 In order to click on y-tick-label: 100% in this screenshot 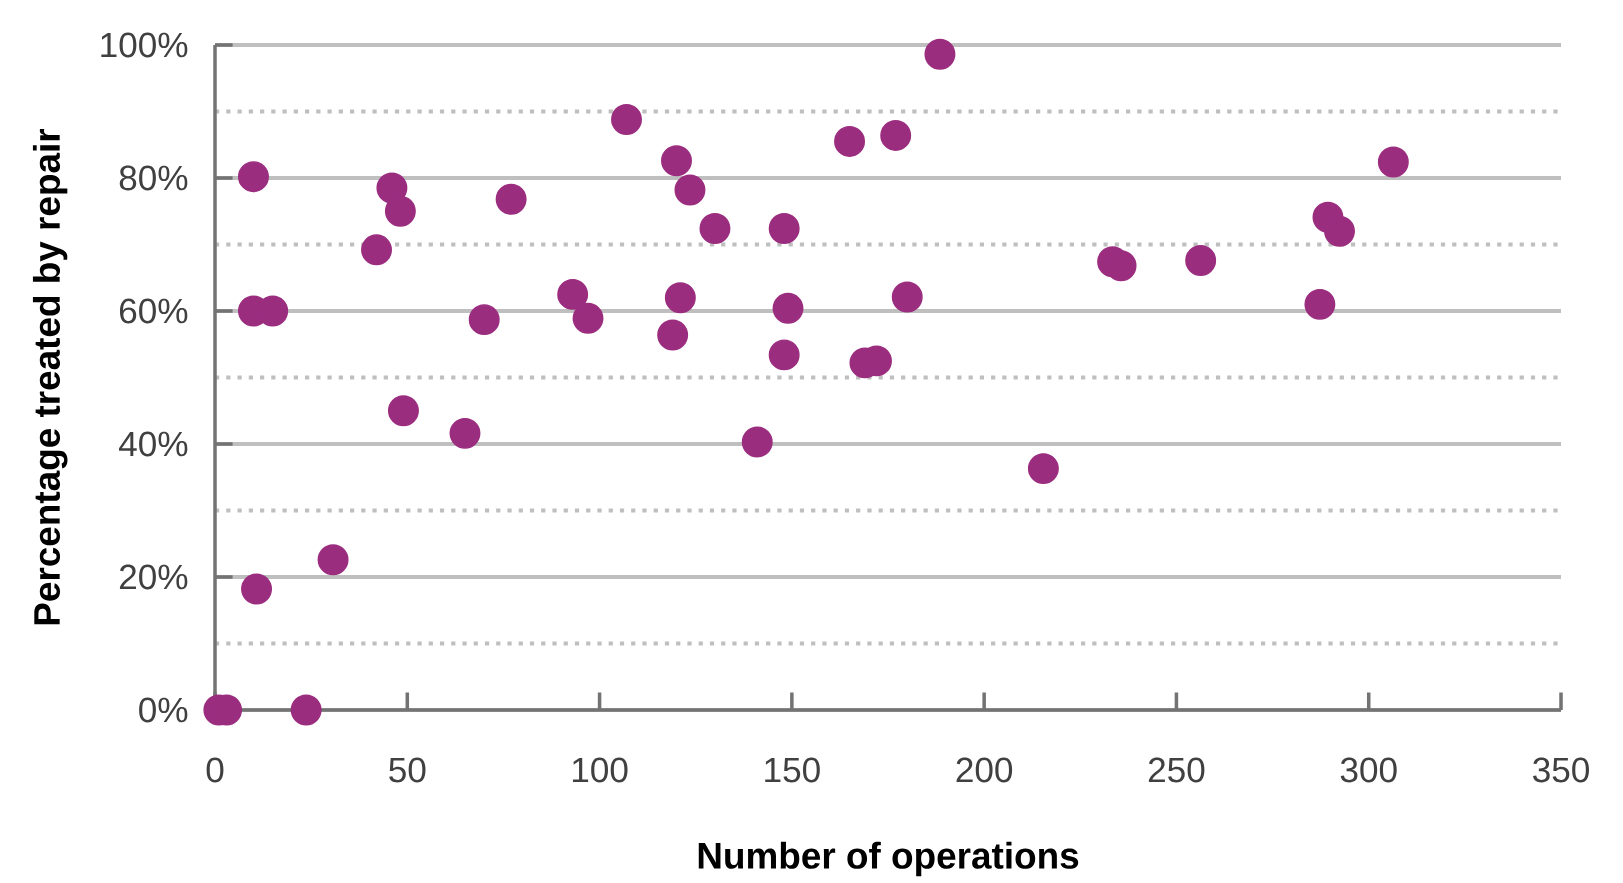, I will do `click(144, 45)`.